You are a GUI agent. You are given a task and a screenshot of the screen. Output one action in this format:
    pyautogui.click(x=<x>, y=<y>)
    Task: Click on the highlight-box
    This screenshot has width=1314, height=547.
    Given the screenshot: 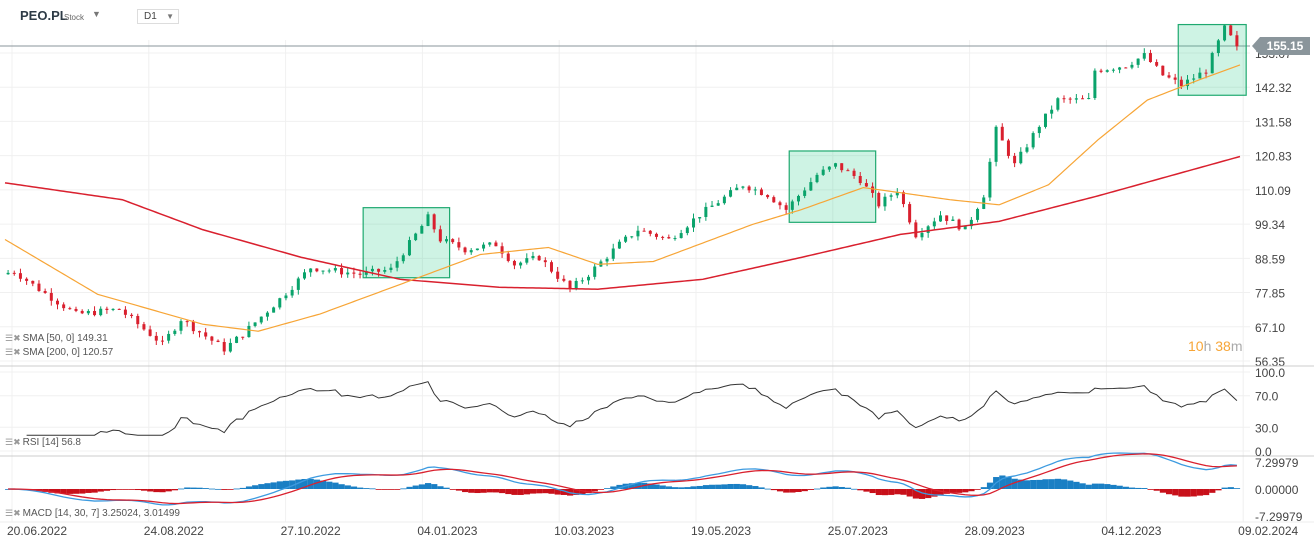 What is the action you would take?
    pyautogui.click(x=832, y=186)
    